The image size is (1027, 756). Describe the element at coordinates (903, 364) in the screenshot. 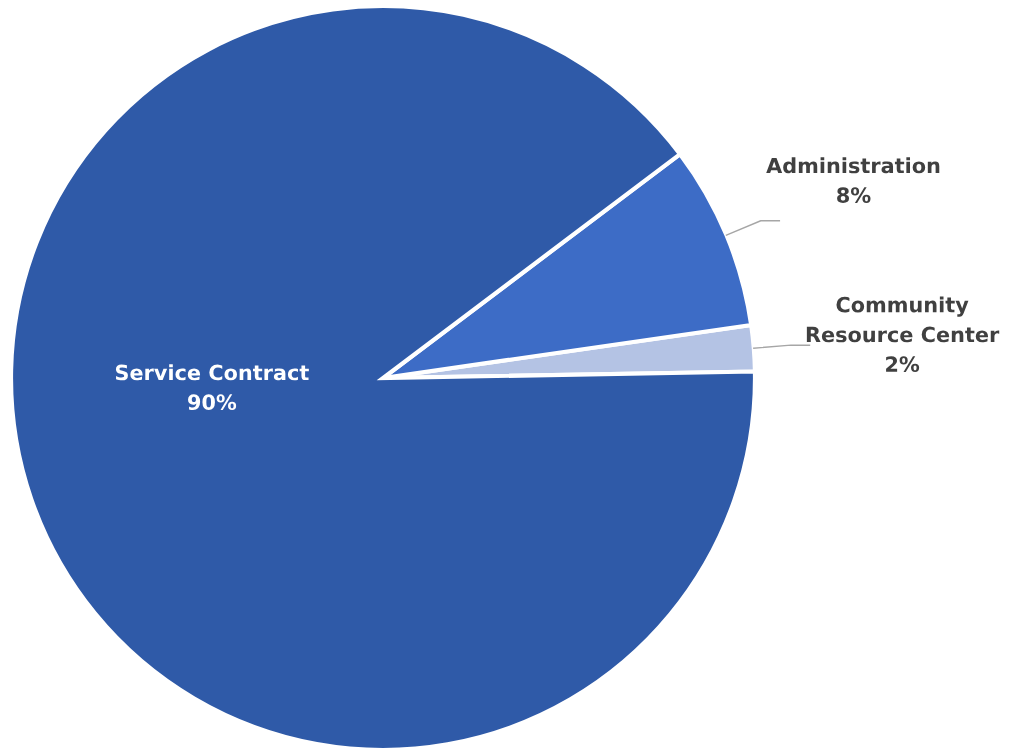

I see `data-label: 2%` at that location.